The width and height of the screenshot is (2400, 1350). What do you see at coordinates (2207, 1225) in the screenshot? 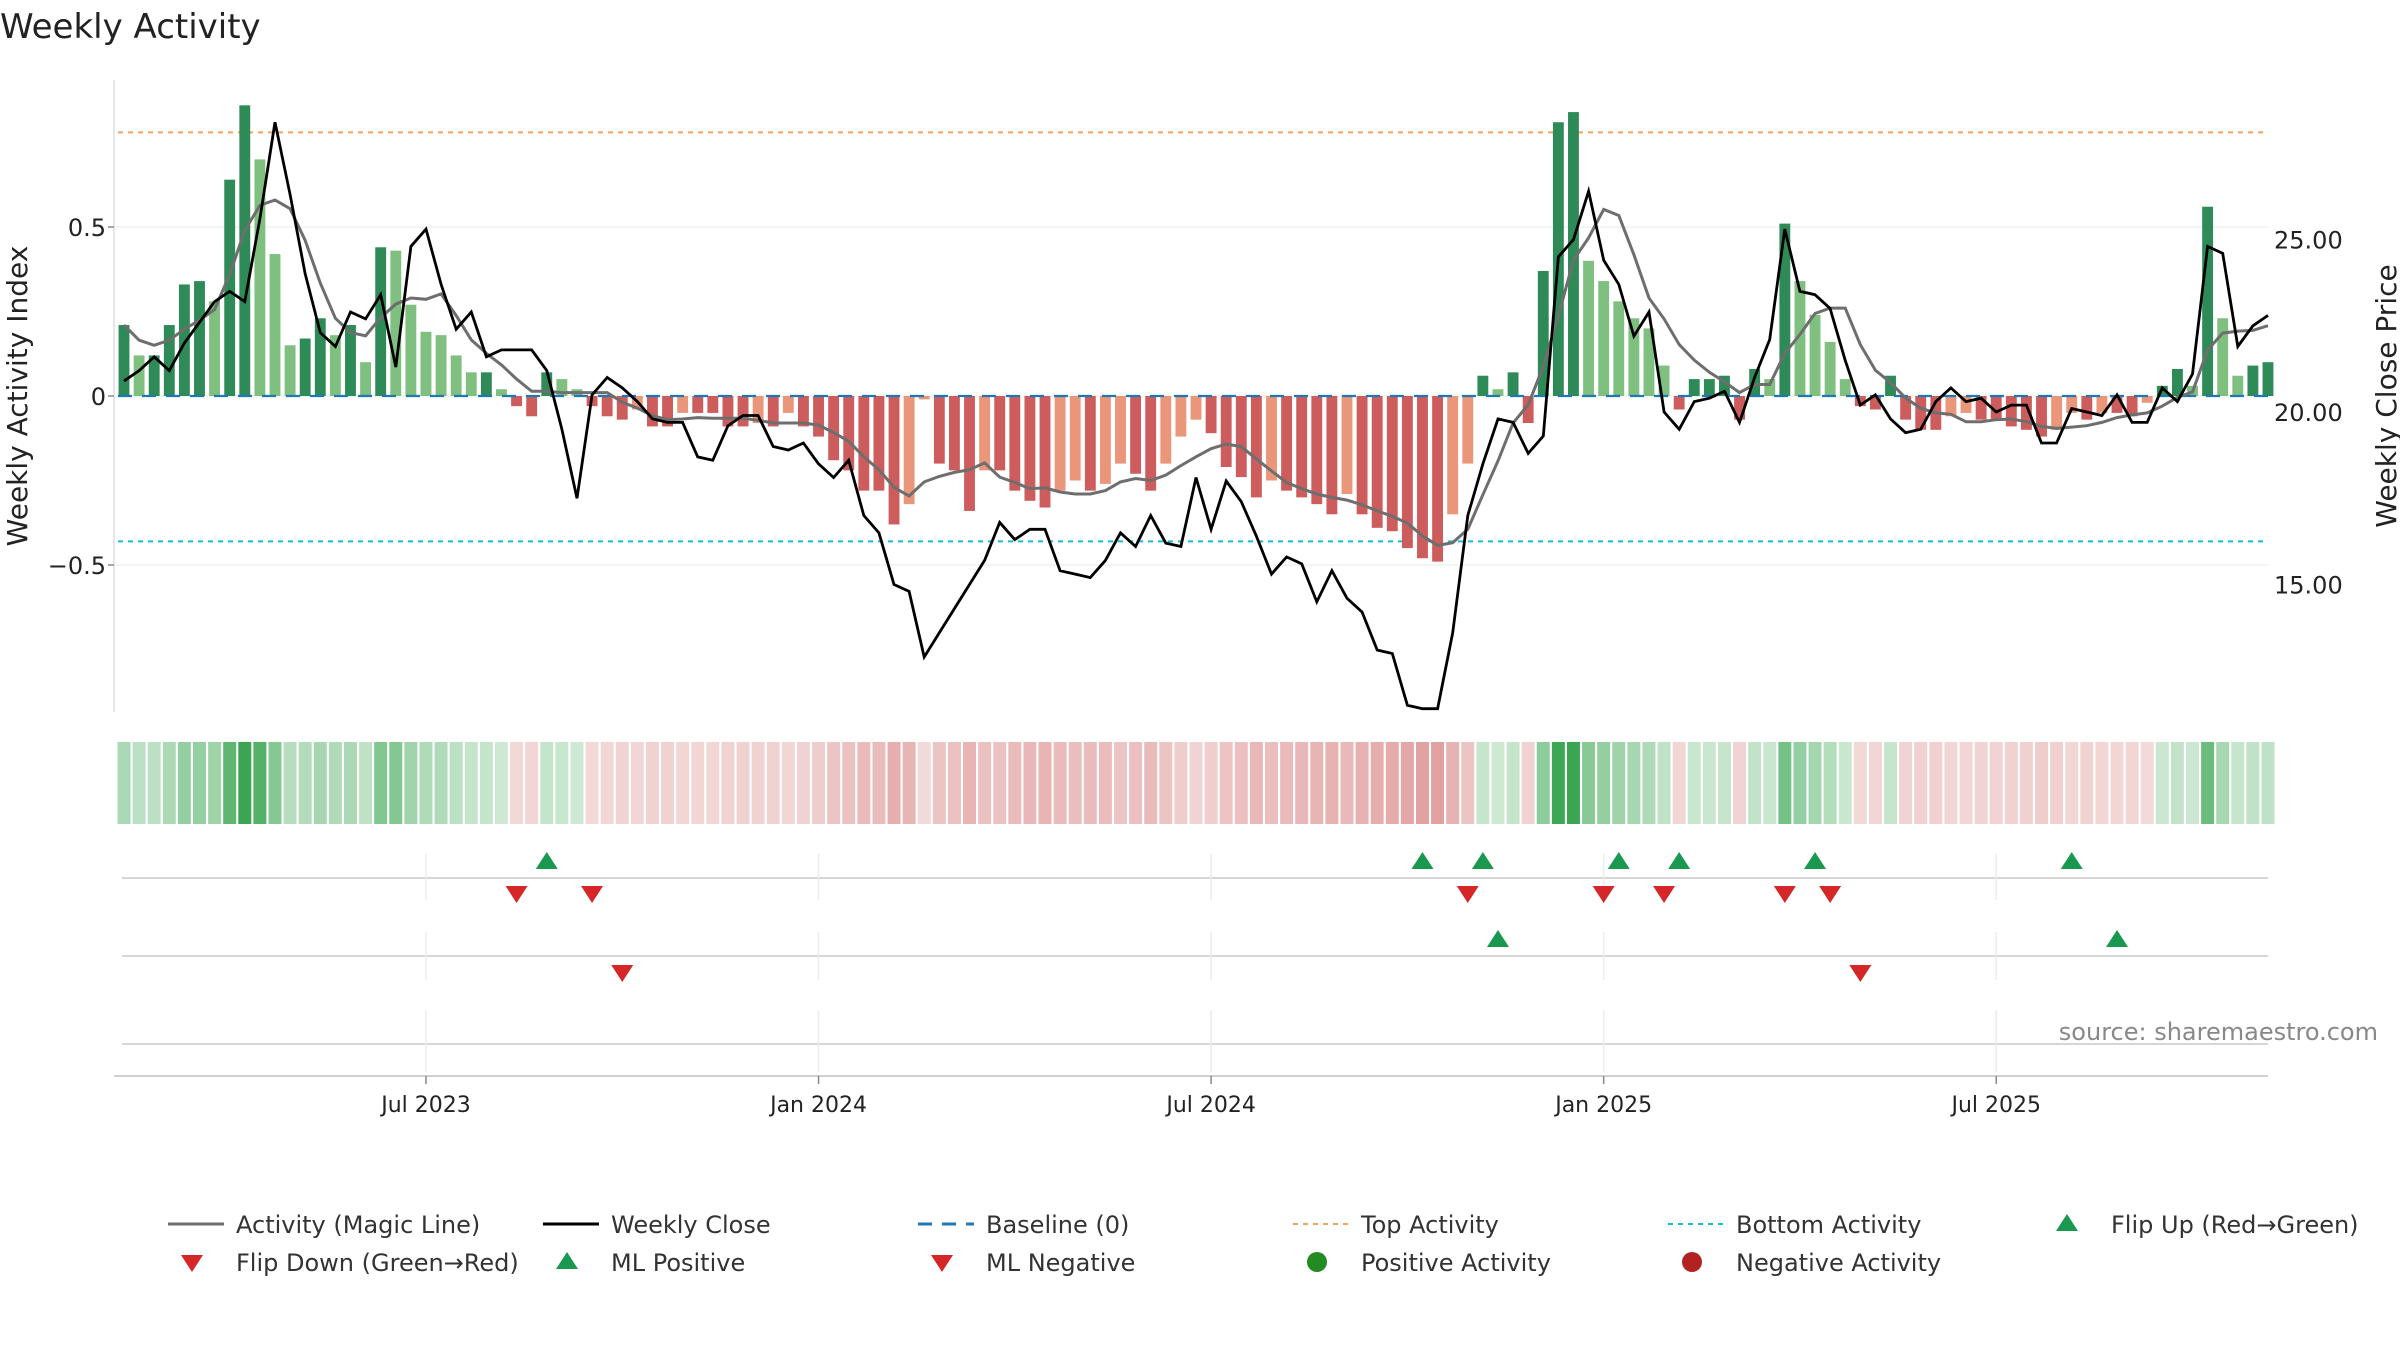
I see `legend-item-flipup: Flip Up (Red→Green)` at bounding box center [2207, 1225].